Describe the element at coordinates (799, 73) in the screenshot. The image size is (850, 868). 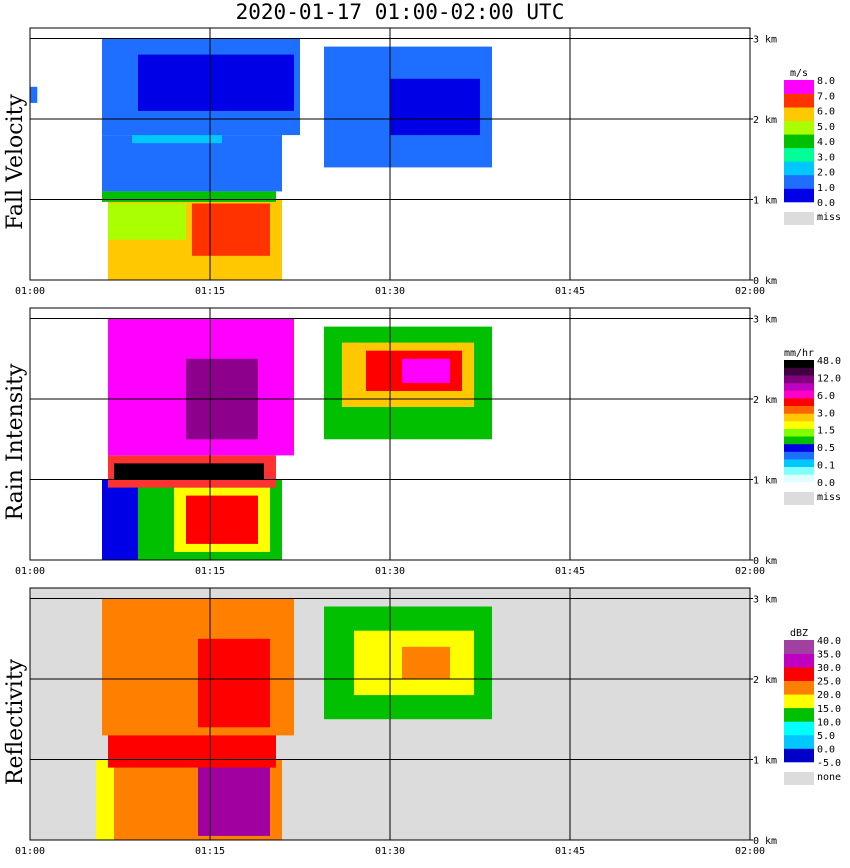
I see `legend-unit: m/s` at that location.